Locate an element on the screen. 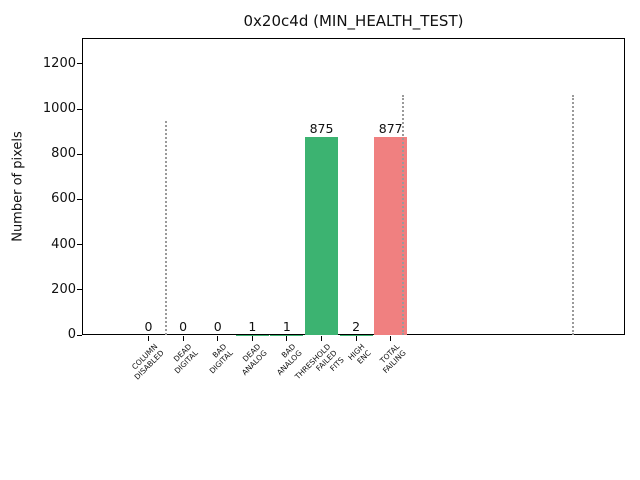 The image size is (640, 480). bar-value-label: 877 is located at coordinates (390, 128).